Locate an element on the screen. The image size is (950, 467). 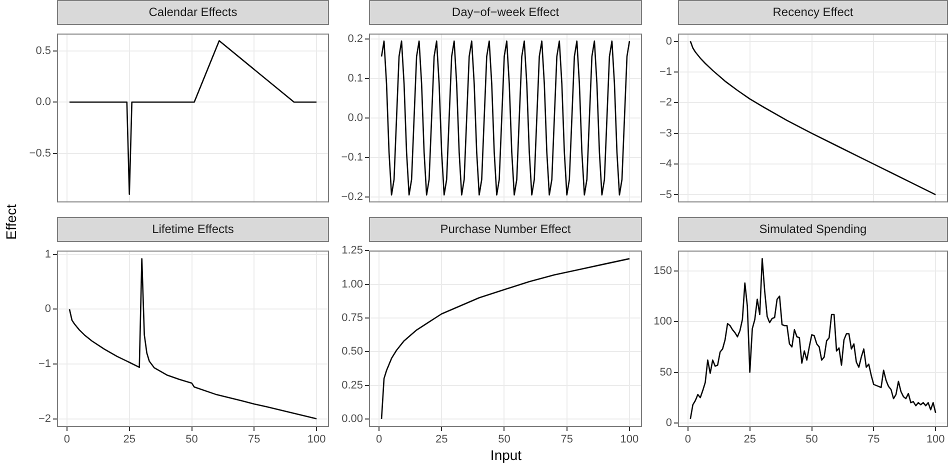
y-tick-label: 150 is located at coordinates (663, 270).